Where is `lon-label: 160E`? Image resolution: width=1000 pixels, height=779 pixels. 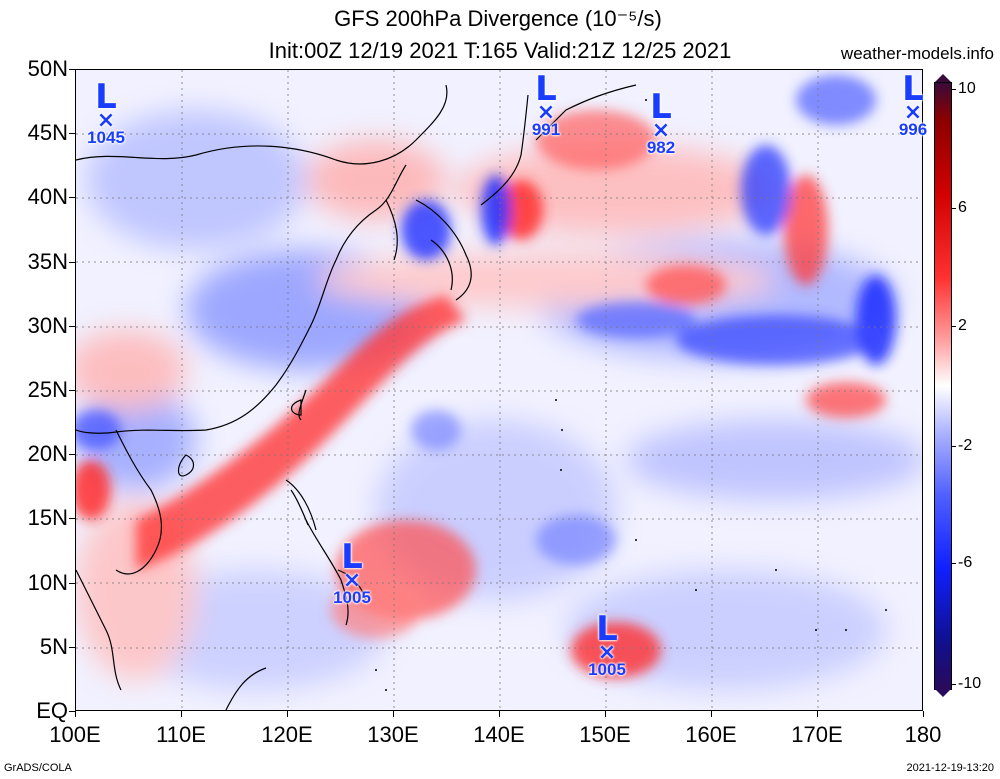
lon-label: 160E is located at coordinates (711, 734).